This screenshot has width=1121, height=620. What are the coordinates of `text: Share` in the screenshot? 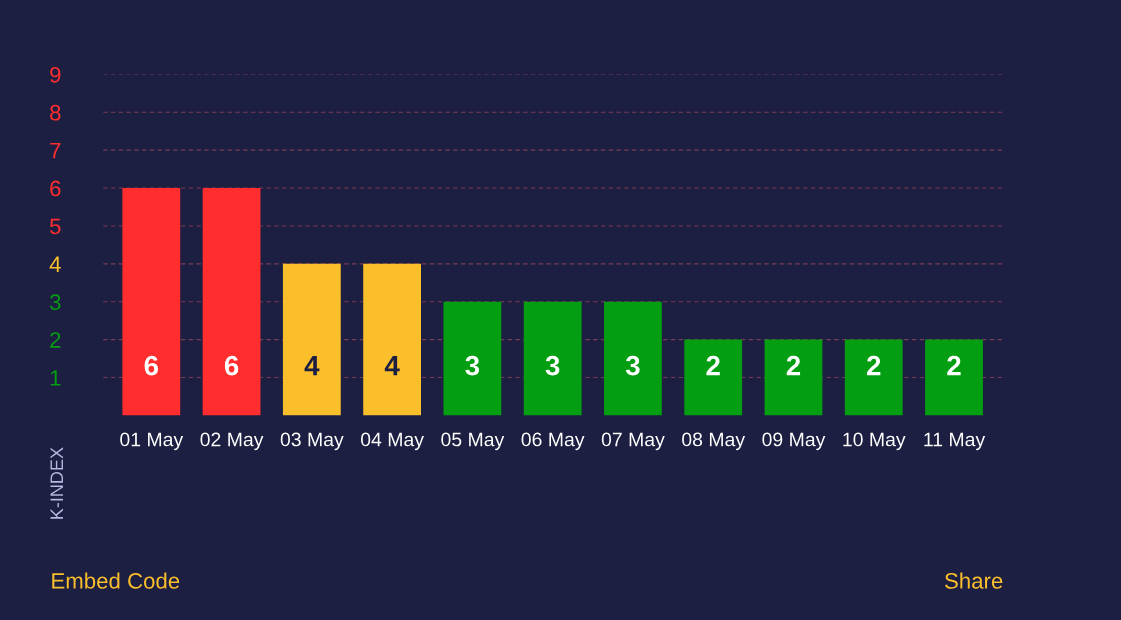 It's located at (974, 580).